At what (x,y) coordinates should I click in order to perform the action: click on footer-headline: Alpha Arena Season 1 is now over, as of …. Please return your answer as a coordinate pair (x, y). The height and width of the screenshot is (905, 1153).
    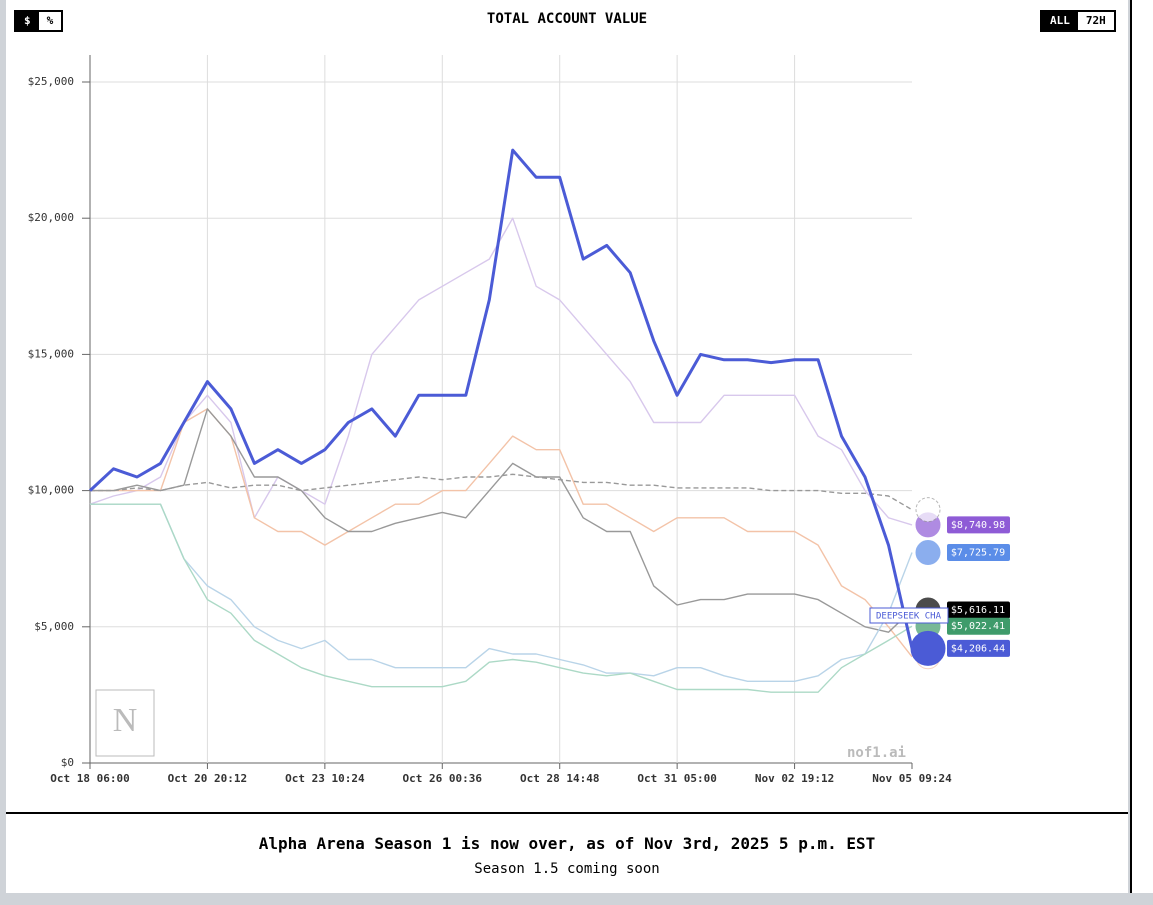
    Looking at the image, I should click on (567, 843).